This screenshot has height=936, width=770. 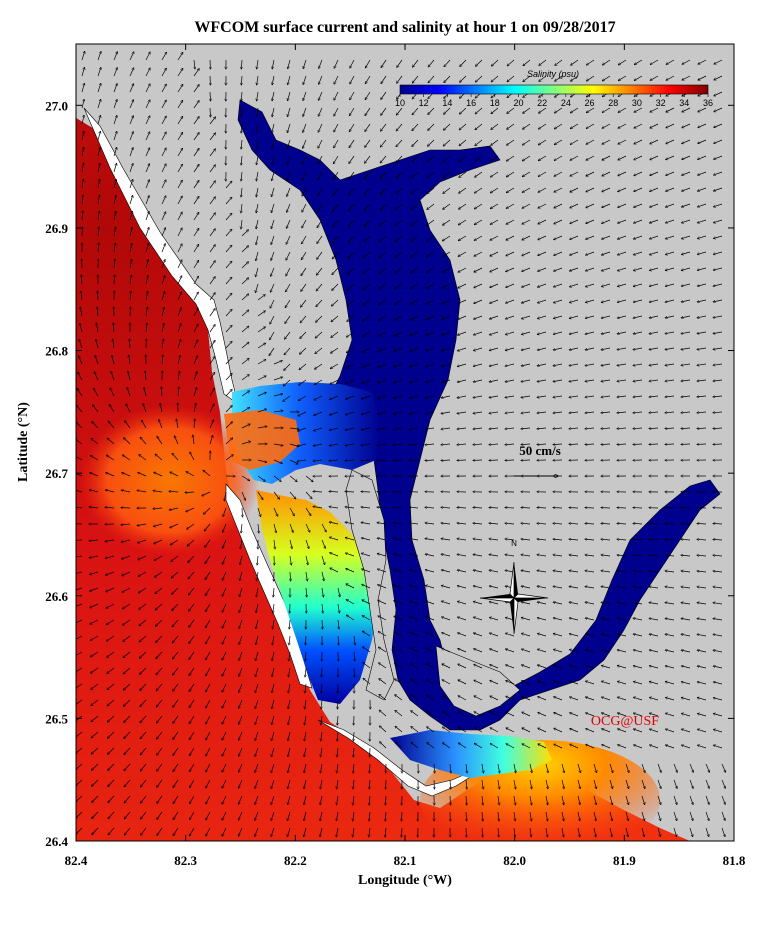 I want to click on colorbar-title: Salinity (psu), so click(x=553, y=74).